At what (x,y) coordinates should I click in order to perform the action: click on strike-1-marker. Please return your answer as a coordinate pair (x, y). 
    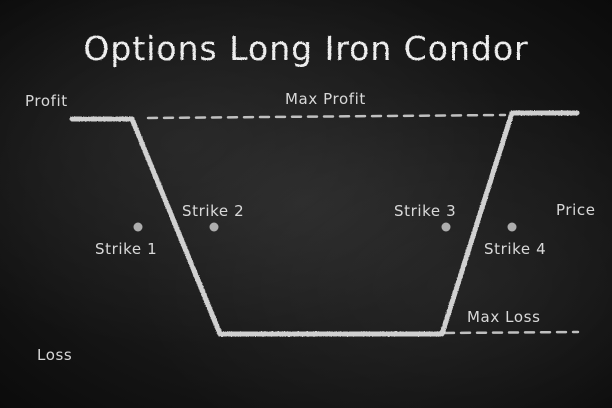
    Looking at the image, I should click on (138, 227).